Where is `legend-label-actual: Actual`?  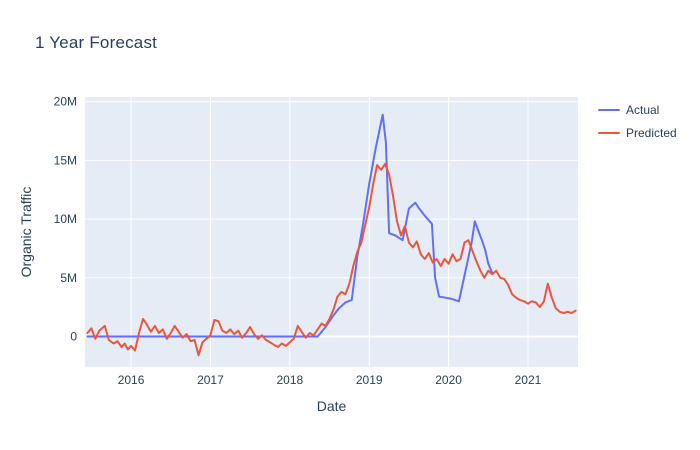
legend-label-actual: Actual is located at coordinates (643, 110).